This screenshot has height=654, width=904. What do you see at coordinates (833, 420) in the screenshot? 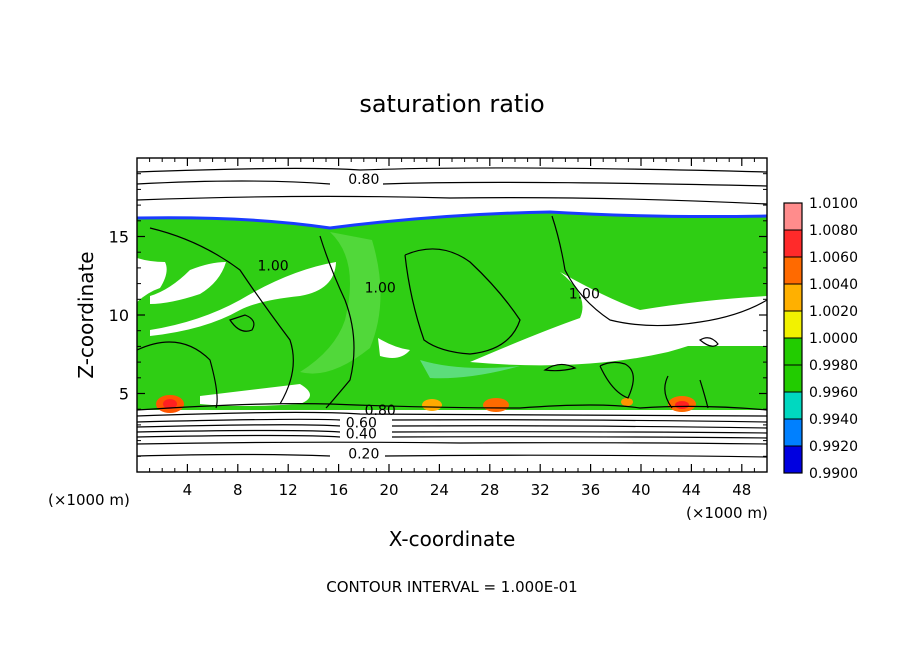
I see `colorbar-tick-label: 0.9940` at bounding box center [833, 420].